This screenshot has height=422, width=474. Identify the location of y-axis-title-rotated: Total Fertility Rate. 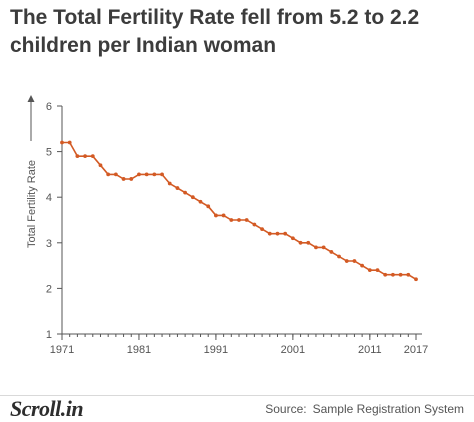
(32, 171).